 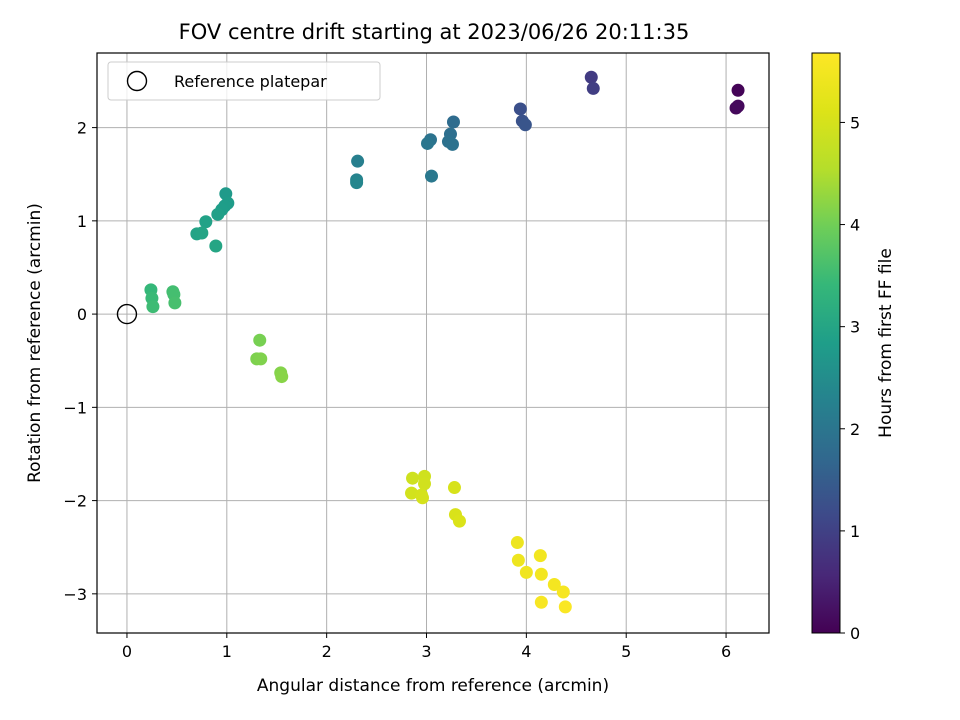 I want to click on x-tick-label: 1, so click(x=227, y=651).